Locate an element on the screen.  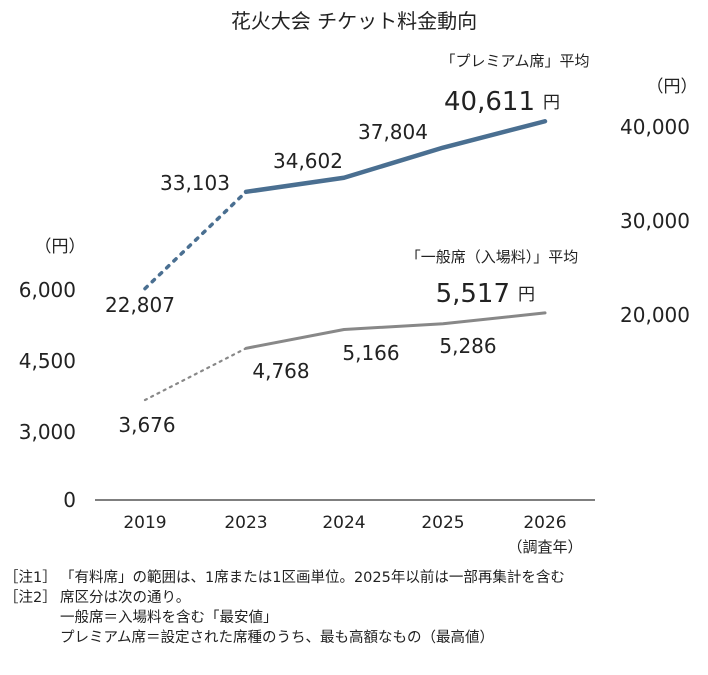
x-axis-unit-note: （調査年） is located at coordinates (544, 547).